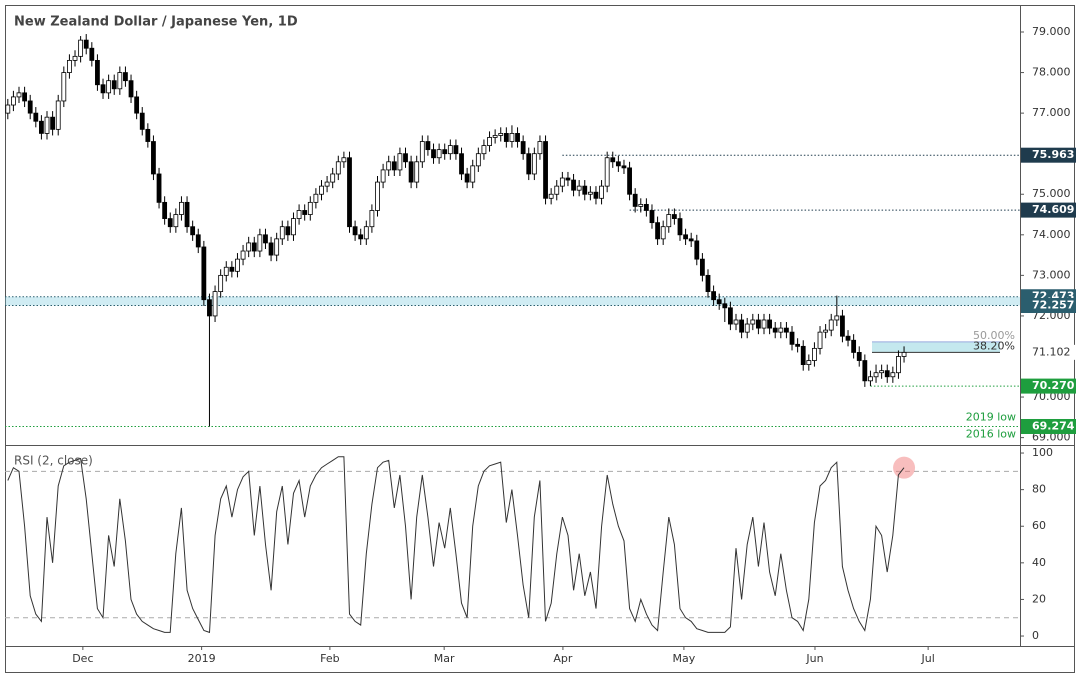 The width and height of the screenshot is (1080, 679). What do you see at coordinates (1051, 31) in the screenshot?
I see `y-tick-label: 79.000` at bounding box center [1051, 31].